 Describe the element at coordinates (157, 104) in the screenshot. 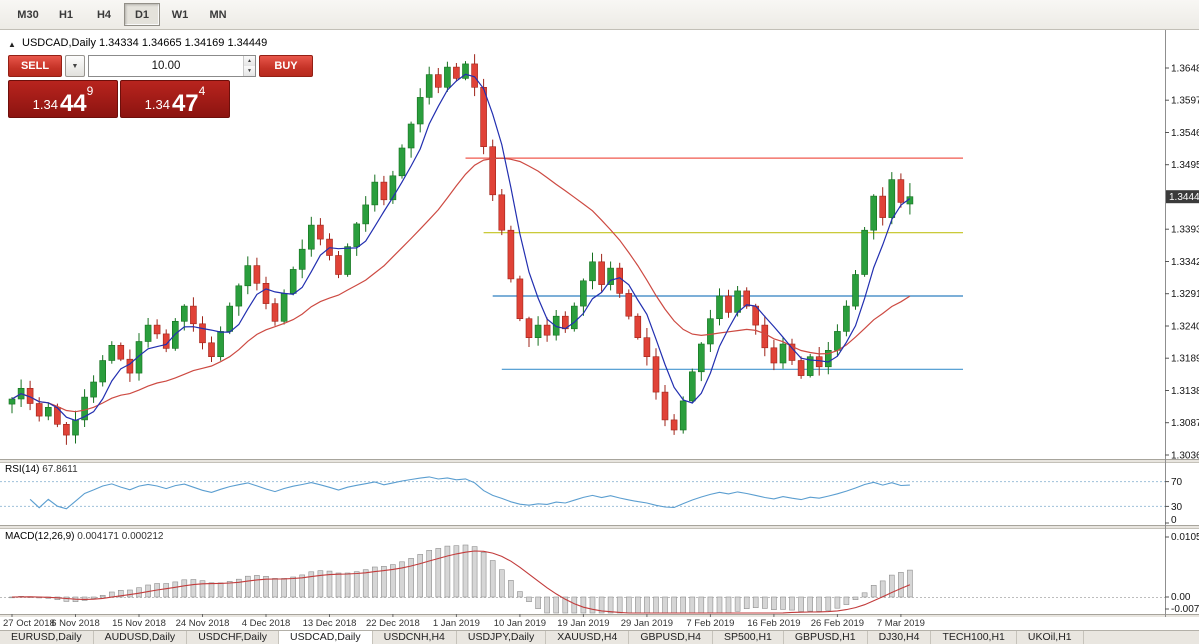

I see `buy-big-figure: 1.34` at that location.